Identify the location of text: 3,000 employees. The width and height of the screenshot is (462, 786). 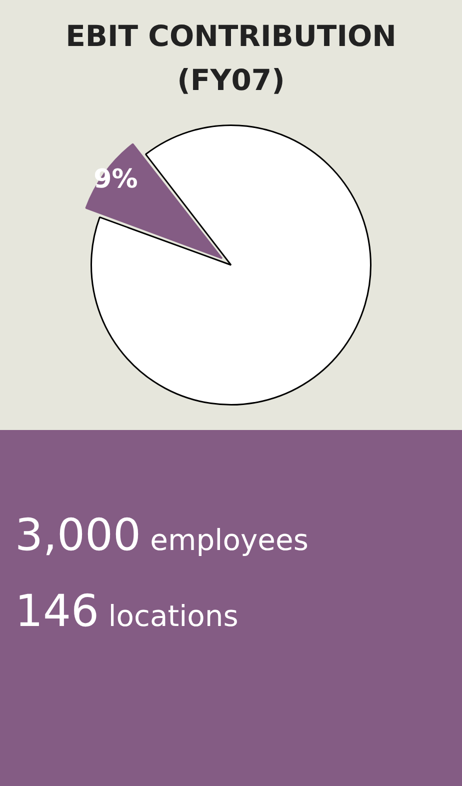
(161, 535).